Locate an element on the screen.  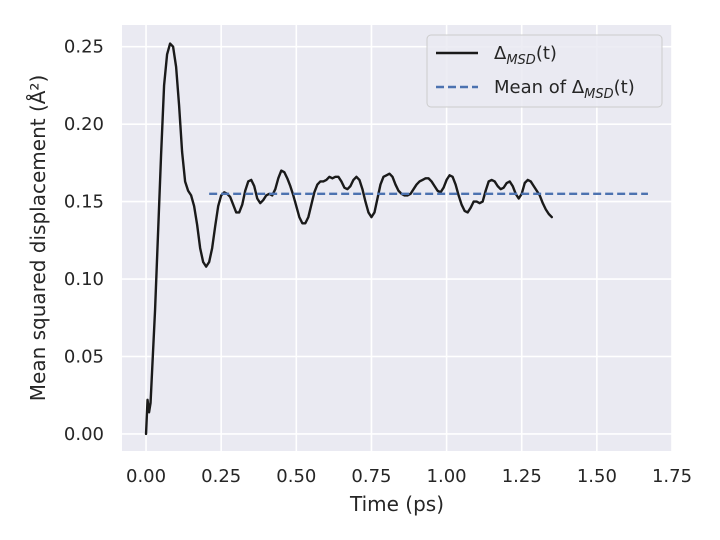
y-tick-label: 0.00 is located at coordinates (84, 434).